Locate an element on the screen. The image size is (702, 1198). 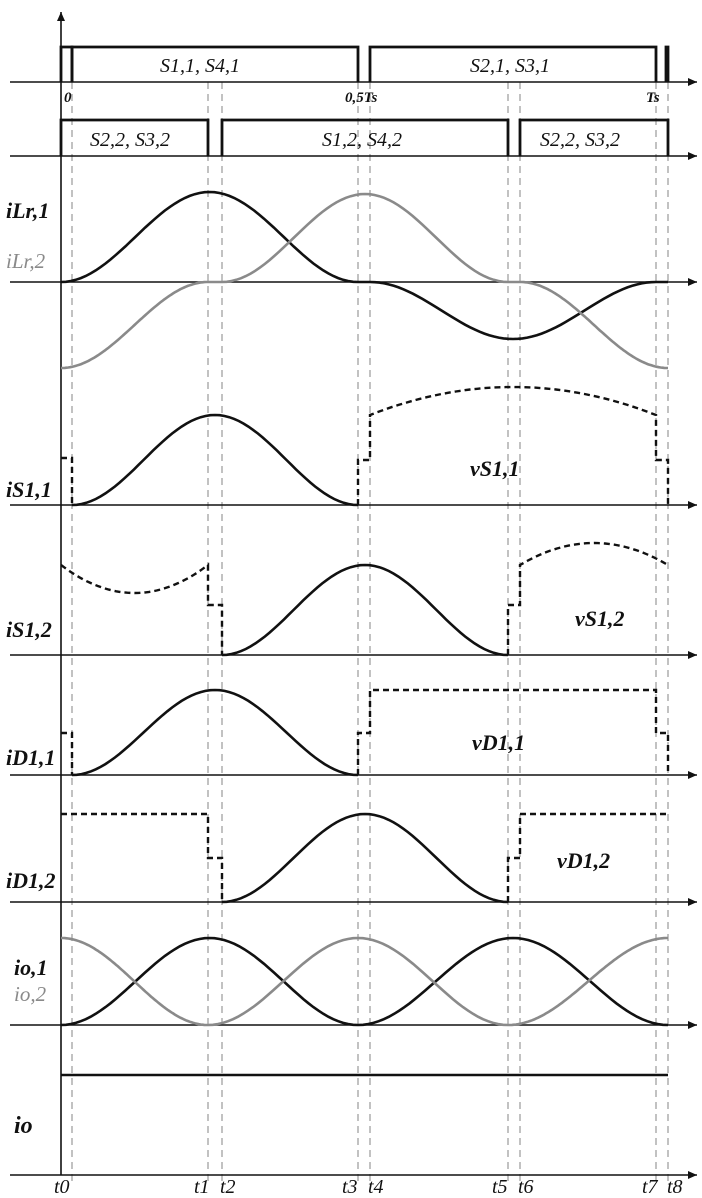
label-ilr1: iLr,1 is located at coordinates (27, 210).